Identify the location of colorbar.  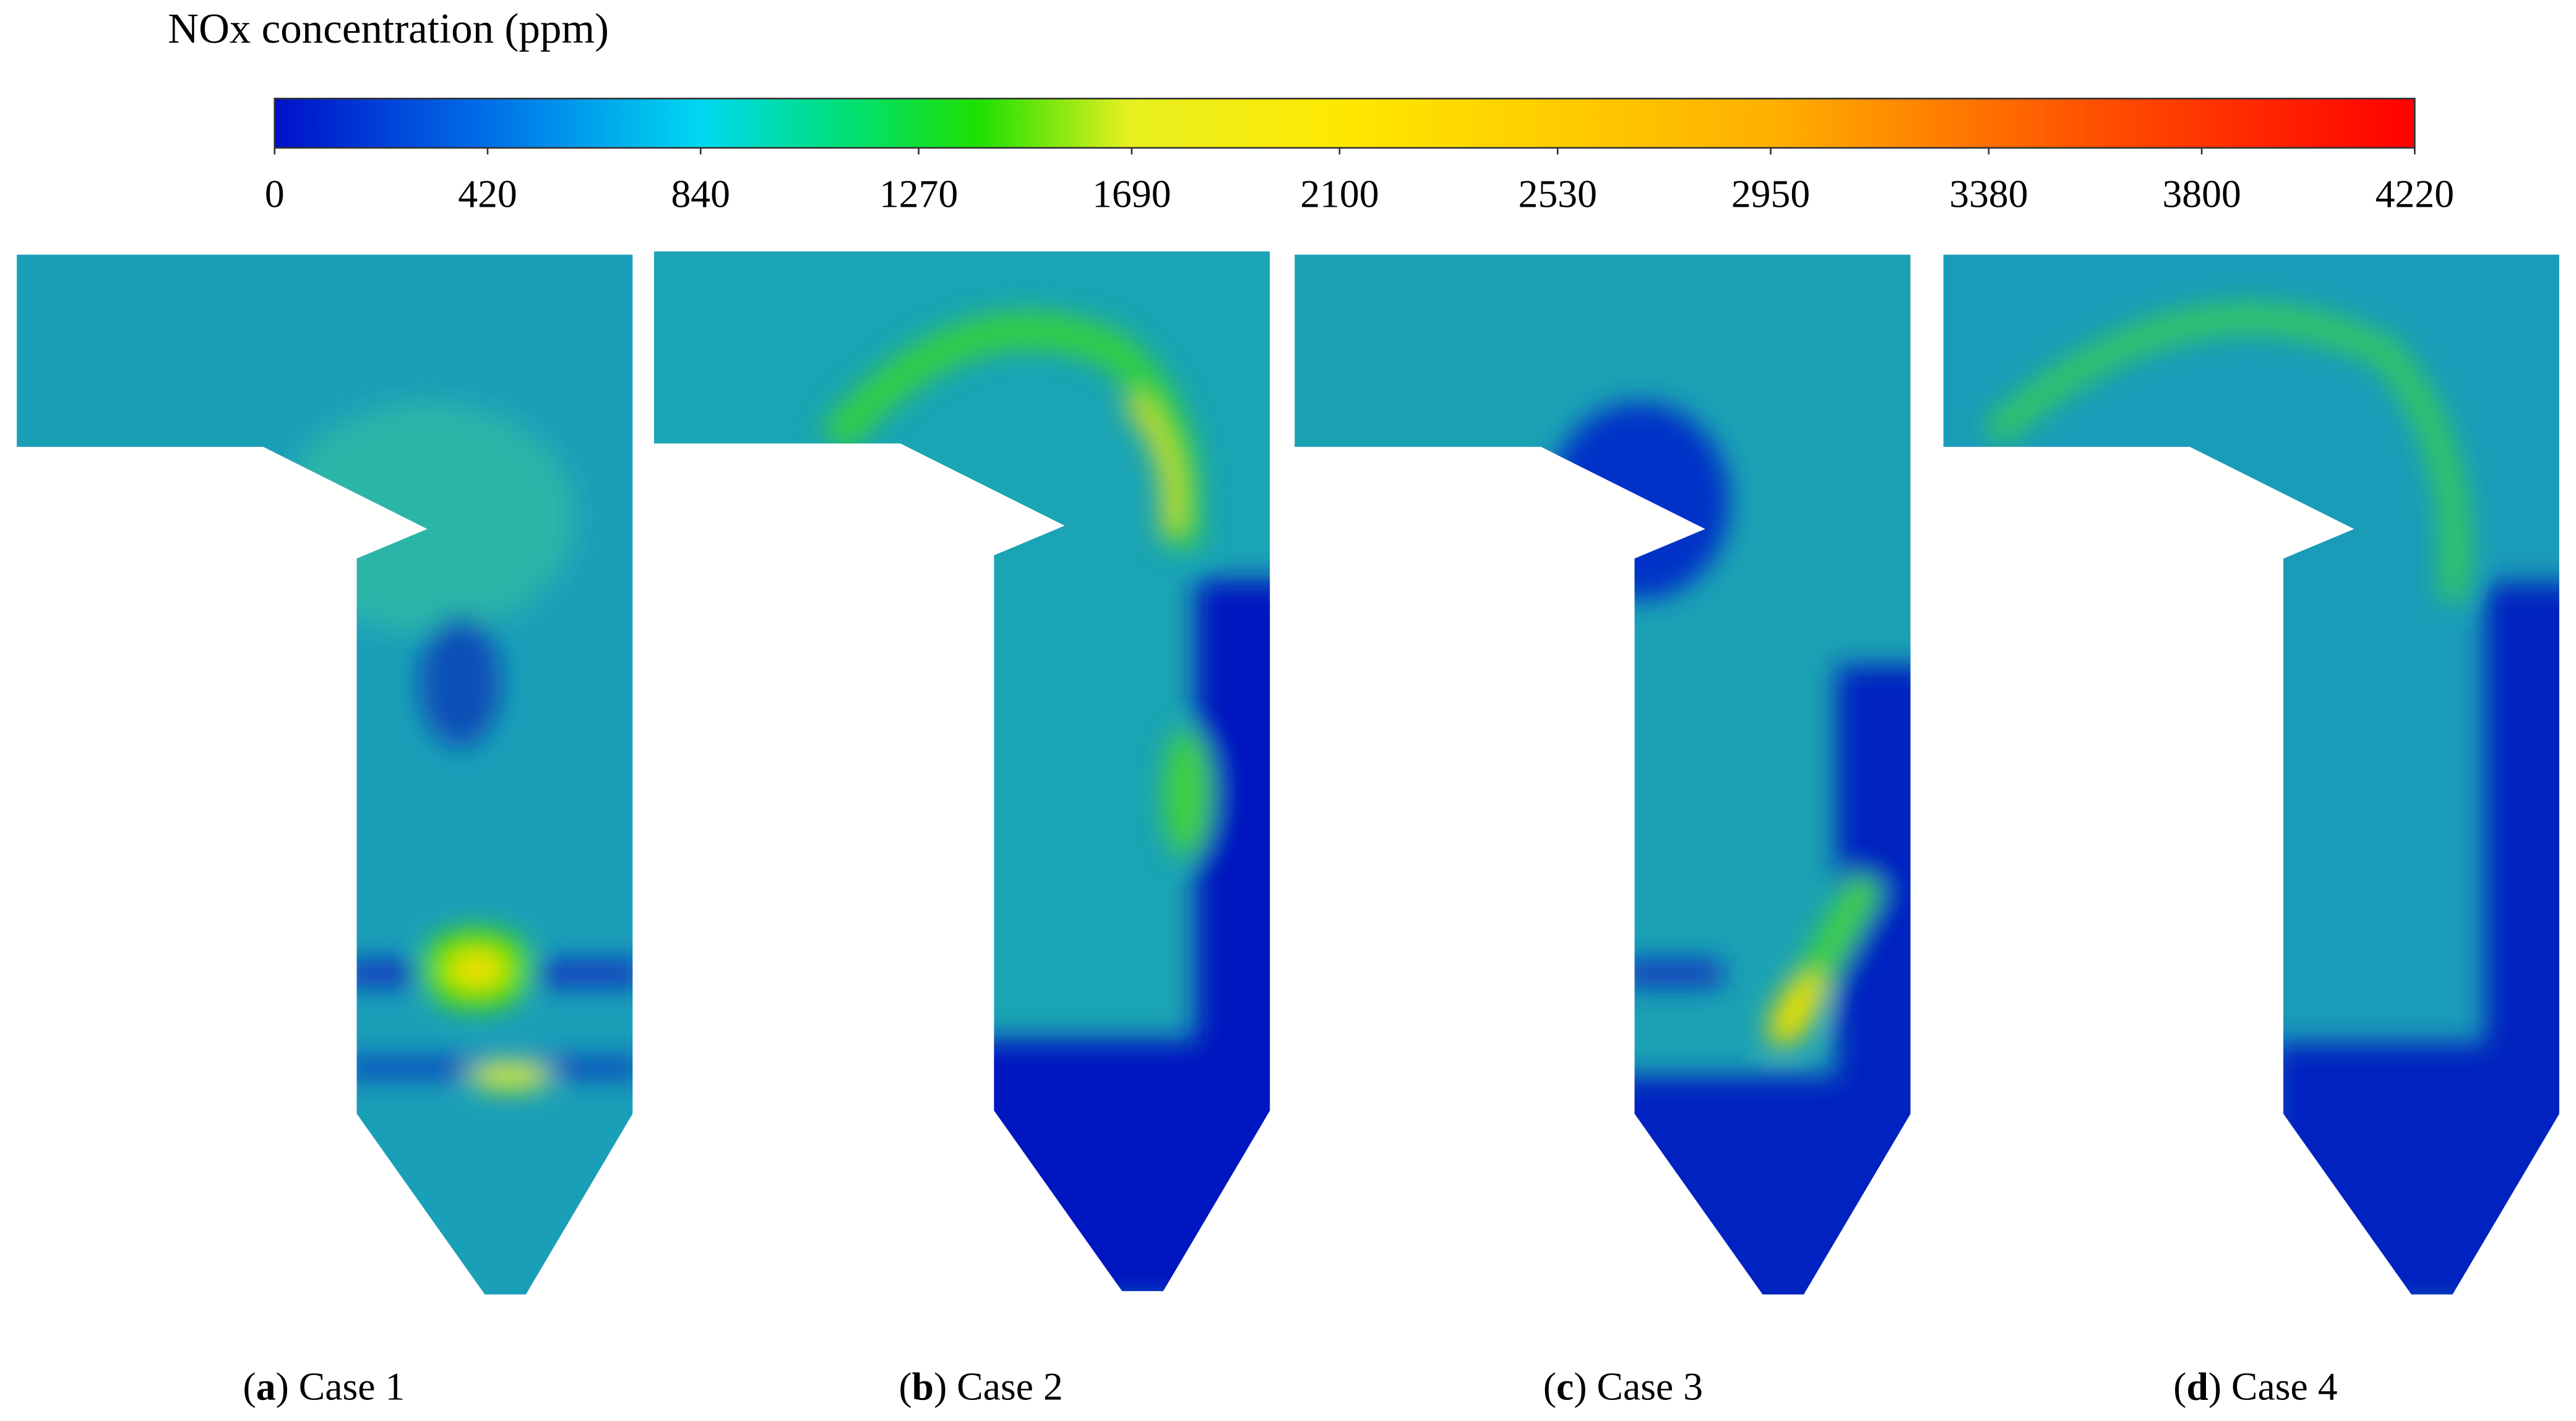
(1345, 123).